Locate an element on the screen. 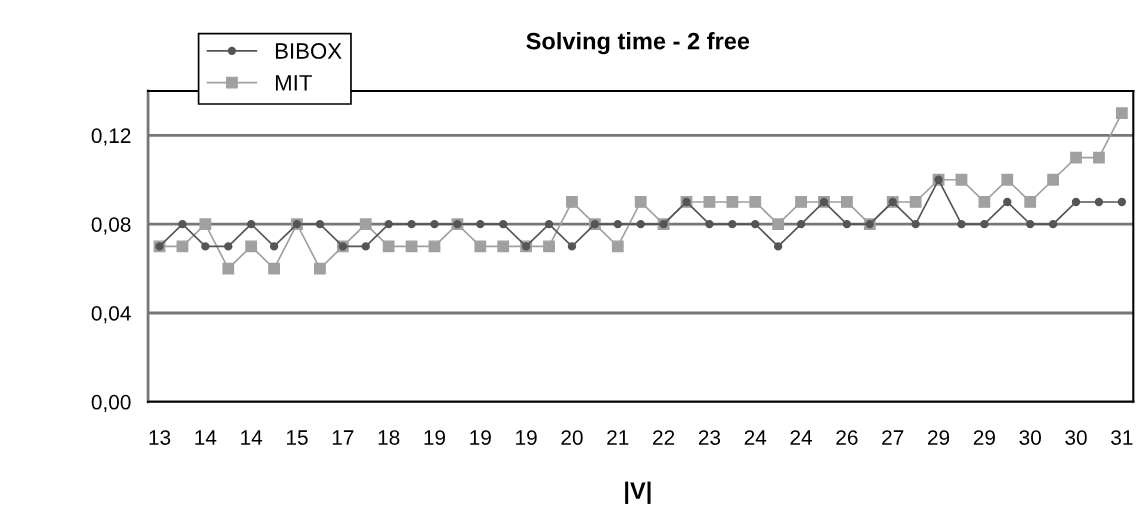 The width and height of the screenshot is (1139, 508). y-tick-label: 0,00 is located at coordinates (111, 403).